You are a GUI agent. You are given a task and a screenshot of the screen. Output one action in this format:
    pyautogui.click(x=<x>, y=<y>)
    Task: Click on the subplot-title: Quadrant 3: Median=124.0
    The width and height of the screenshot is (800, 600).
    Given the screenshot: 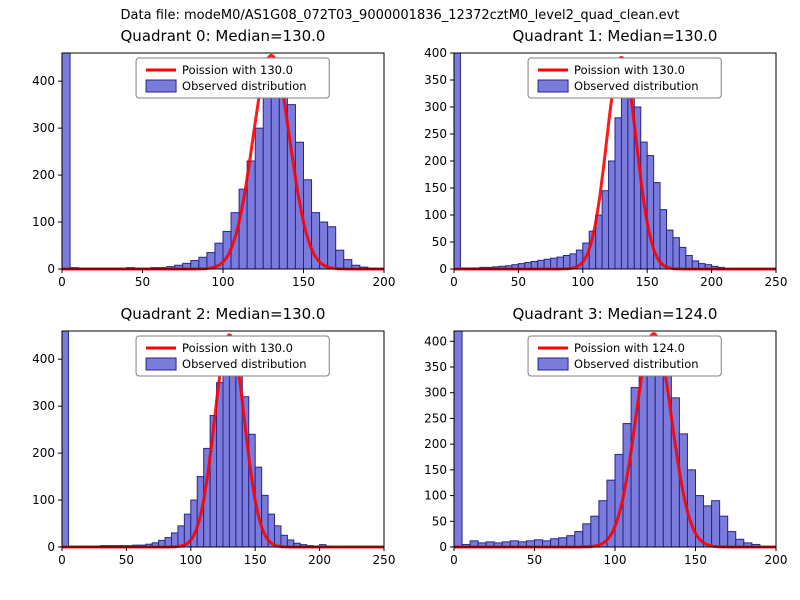 What is the action you would take?
    pyautogui.click(x=615, y=314)
    